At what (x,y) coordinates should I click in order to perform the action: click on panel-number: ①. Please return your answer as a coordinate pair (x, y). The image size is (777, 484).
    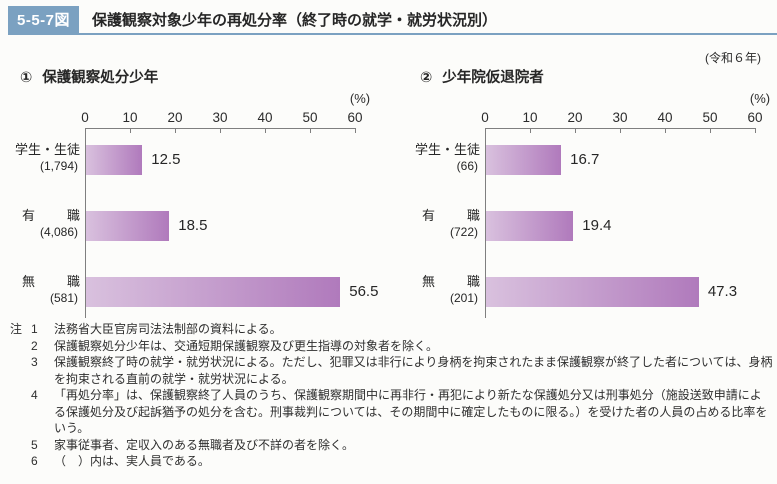
    Looking at the image, I should click on (26, 78).